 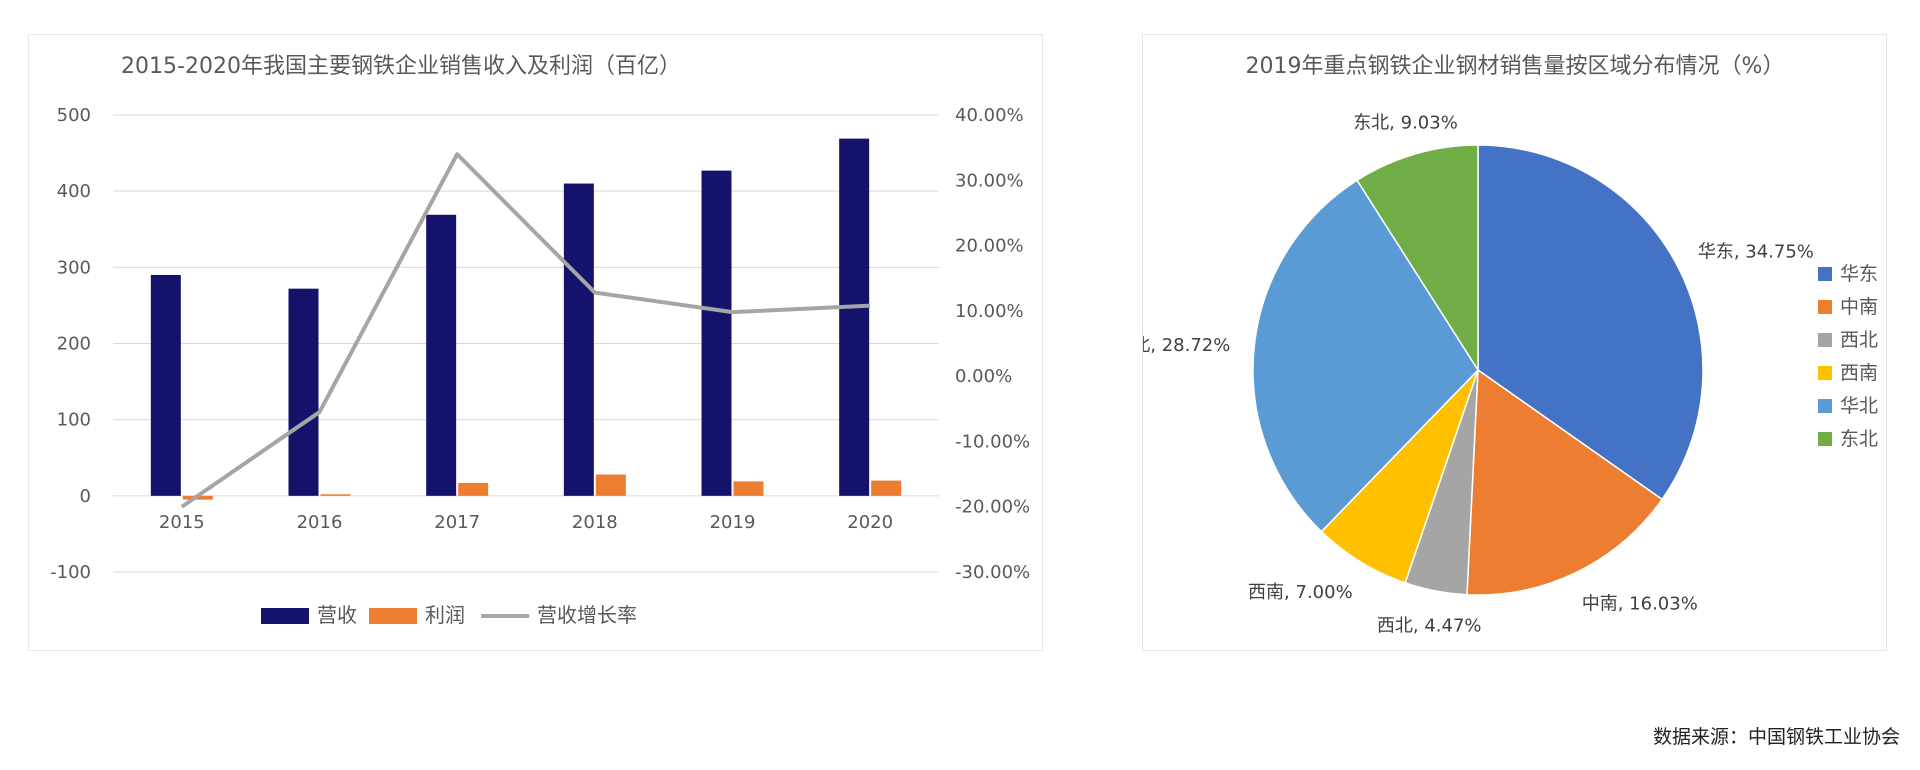 I want to click on legend-label-profit: 利润, so click(x=445, y=615).